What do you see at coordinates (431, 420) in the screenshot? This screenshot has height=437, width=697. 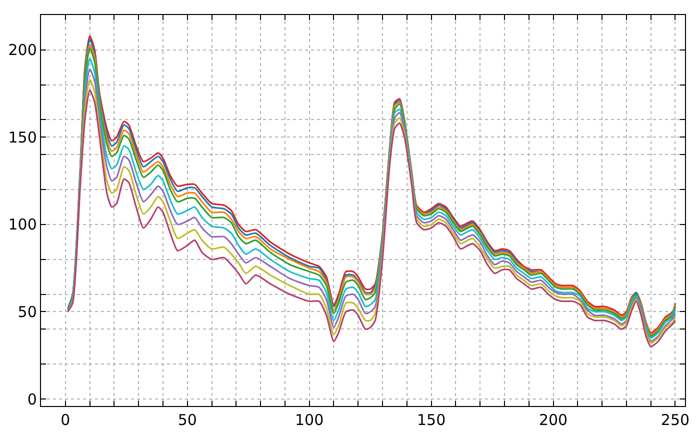 I see `x-tick-label: 150` at bounding box center [431, 420].